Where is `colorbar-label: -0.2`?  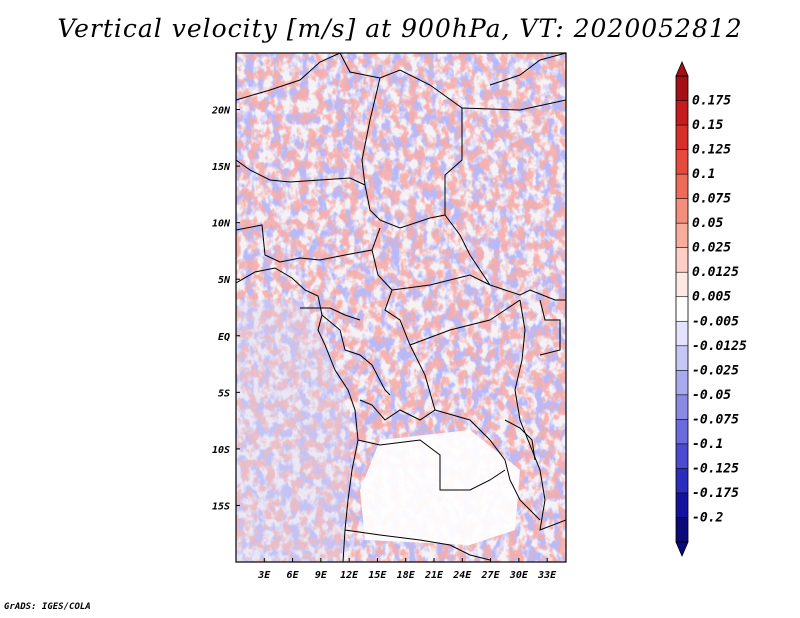 colorbar-label: -0.2 is located at coordinates (707, 517).